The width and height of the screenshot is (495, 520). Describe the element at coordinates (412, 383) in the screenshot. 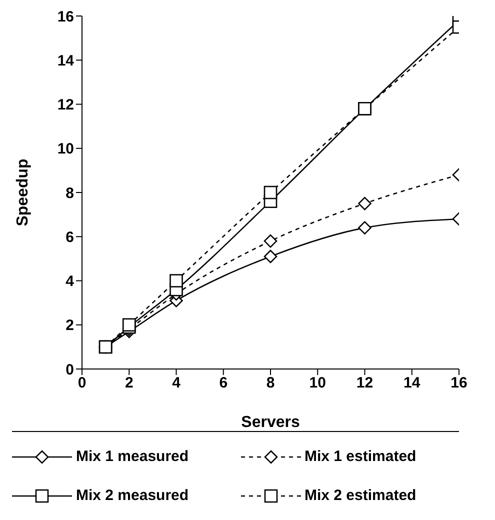

I see `x-tick-label: 14` at that location.